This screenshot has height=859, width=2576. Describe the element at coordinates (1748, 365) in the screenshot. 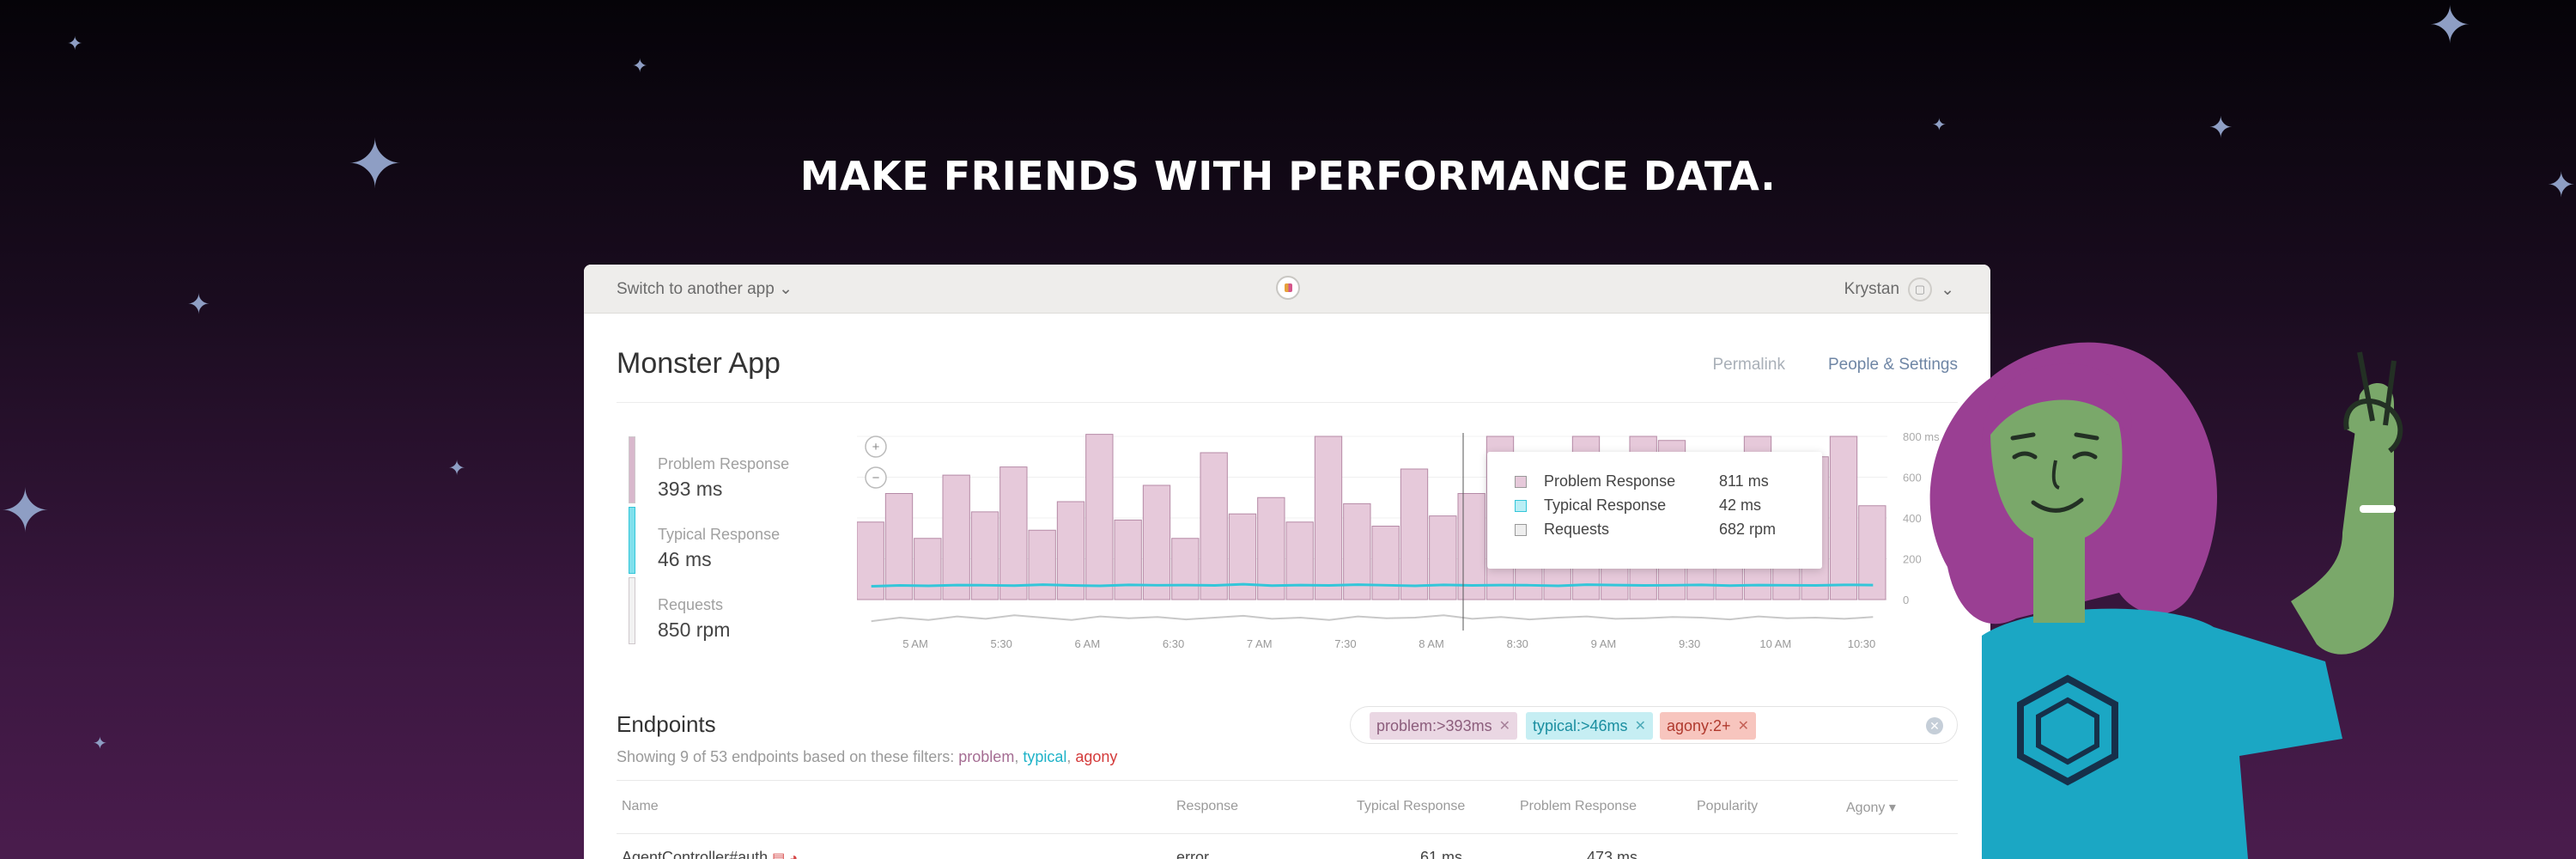

I see `permalink-link: Permalink` at that location.